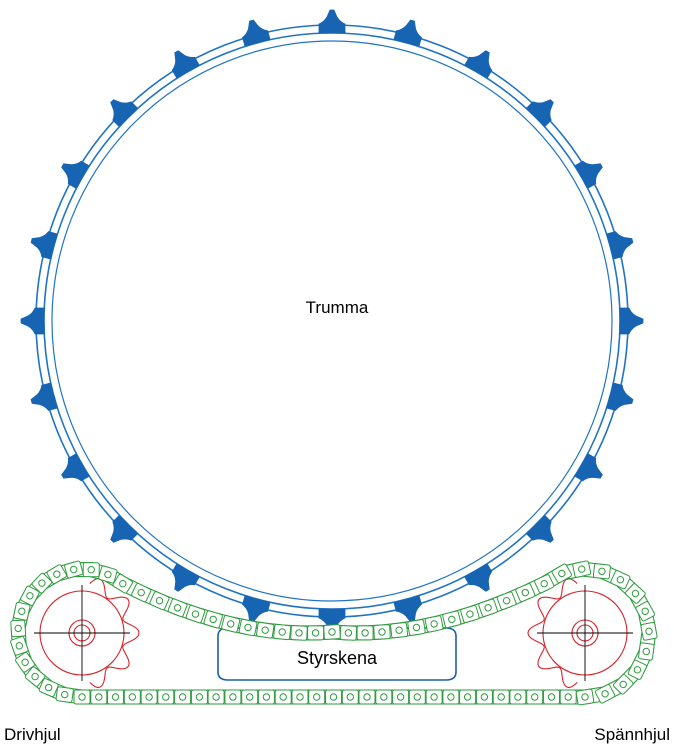 The image size is (674, 747). I want to click on tension-sprocket, so click(580, 633).